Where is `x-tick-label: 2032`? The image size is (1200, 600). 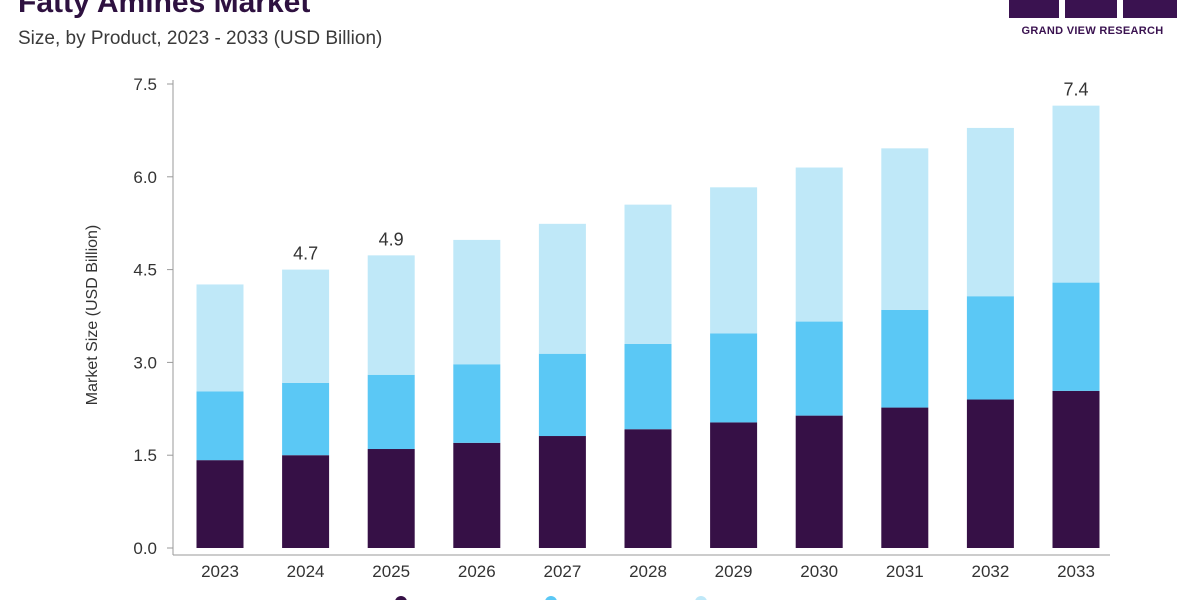 x-tick-label: 2032 is located at coordinates (990, 571).